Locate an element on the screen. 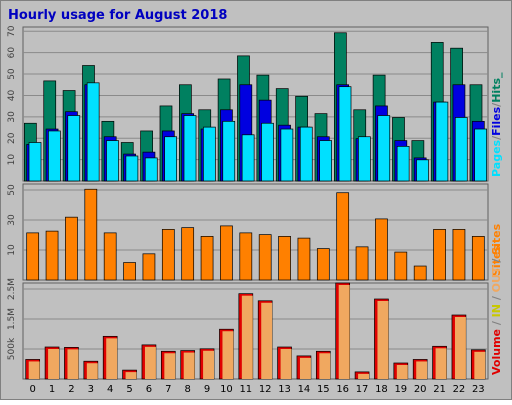 This screenshot has width=512, height=405. y-tick-label: 1.5M is located at coordinates (12, 319).